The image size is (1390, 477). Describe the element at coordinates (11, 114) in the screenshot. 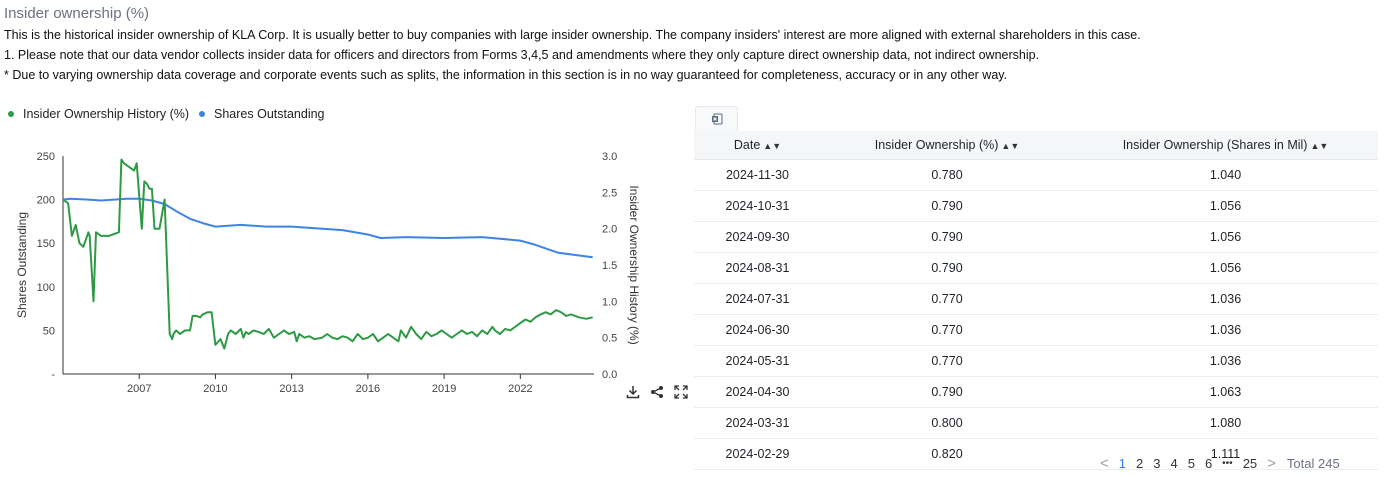

I see `legend-dot-insider-ownership` at that location.